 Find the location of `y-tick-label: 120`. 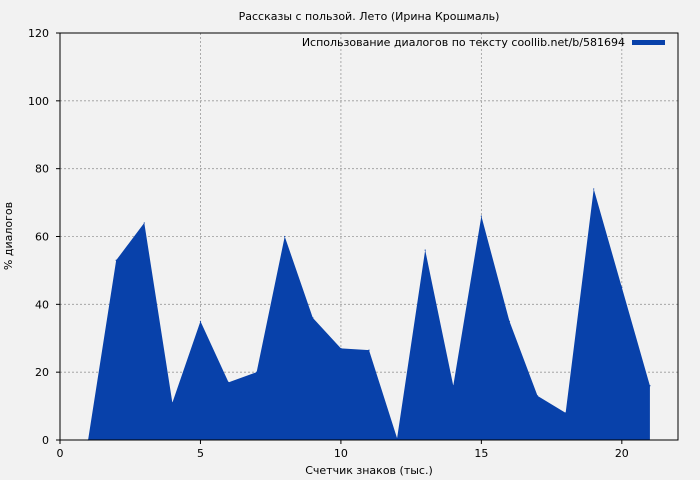

y-tick-label: 120 is located at coordinates (38, 33).